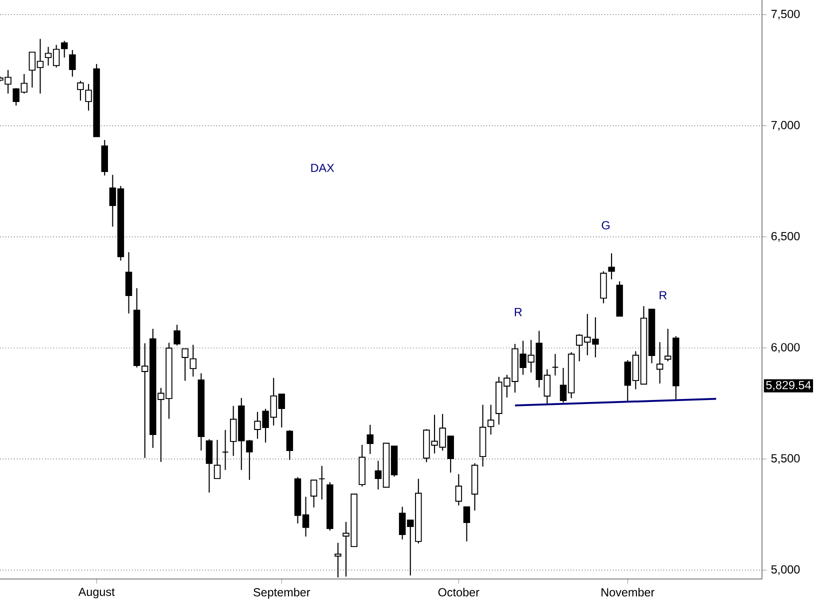 Image resolution: width=825 pixels, height=606 pixels. Describe the element at coordinates (96, 593) in the screenshot. I see `x-tick-label: August` at that location.